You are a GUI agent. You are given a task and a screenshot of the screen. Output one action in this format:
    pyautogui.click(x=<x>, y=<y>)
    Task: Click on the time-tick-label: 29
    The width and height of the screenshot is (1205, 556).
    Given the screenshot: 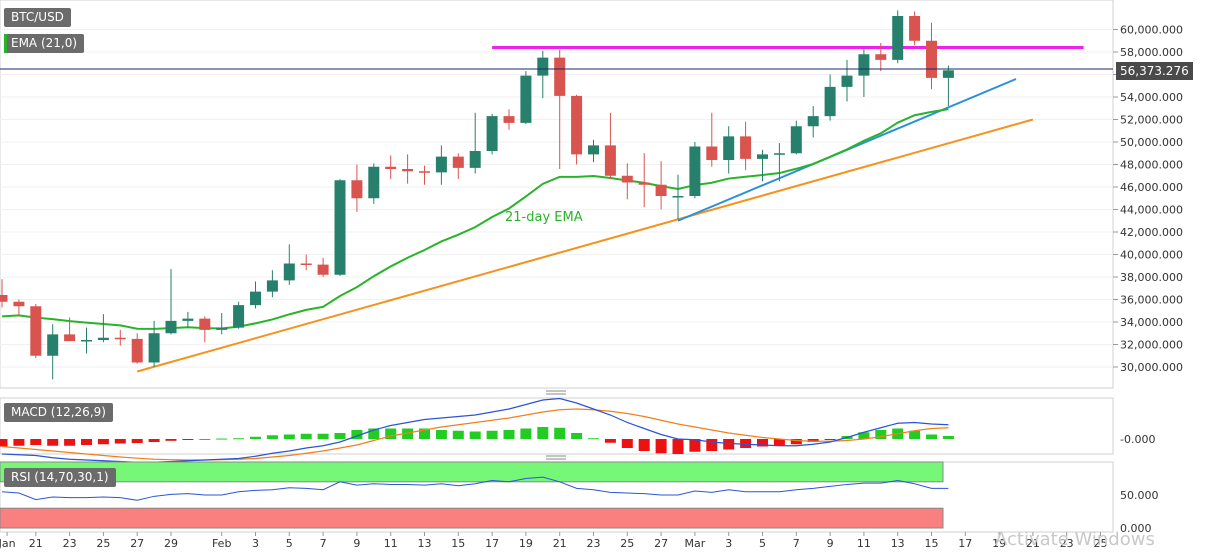 What is the action you would take?
    pyautogui.click(x=171, y=543)
    